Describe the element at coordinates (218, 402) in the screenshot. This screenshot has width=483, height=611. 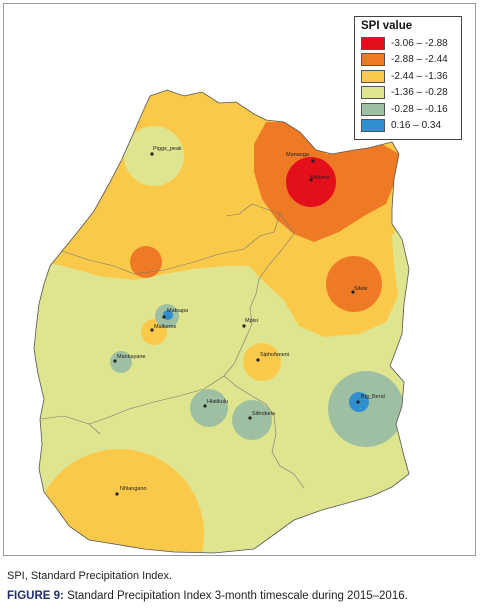
I see `place-label: Hlatikulu` at that location.